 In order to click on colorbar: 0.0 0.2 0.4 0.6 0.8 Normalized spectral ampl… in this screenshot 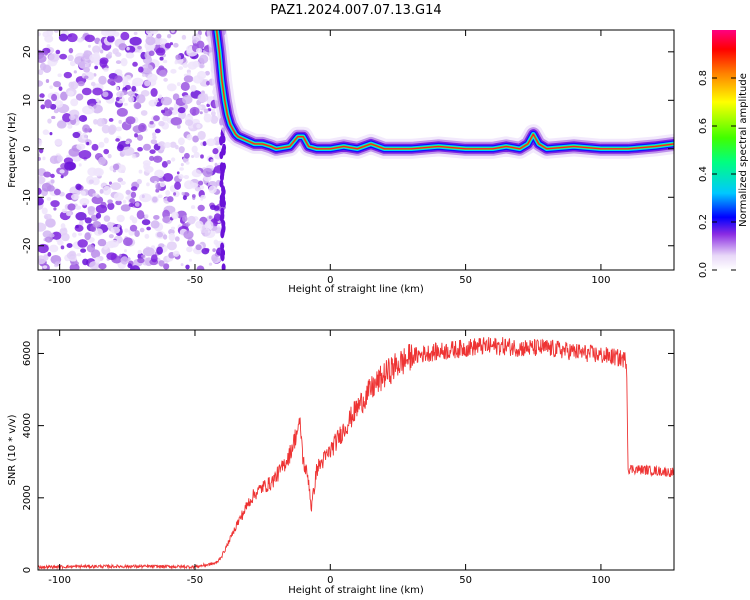, I will do `click(723, 154)`.